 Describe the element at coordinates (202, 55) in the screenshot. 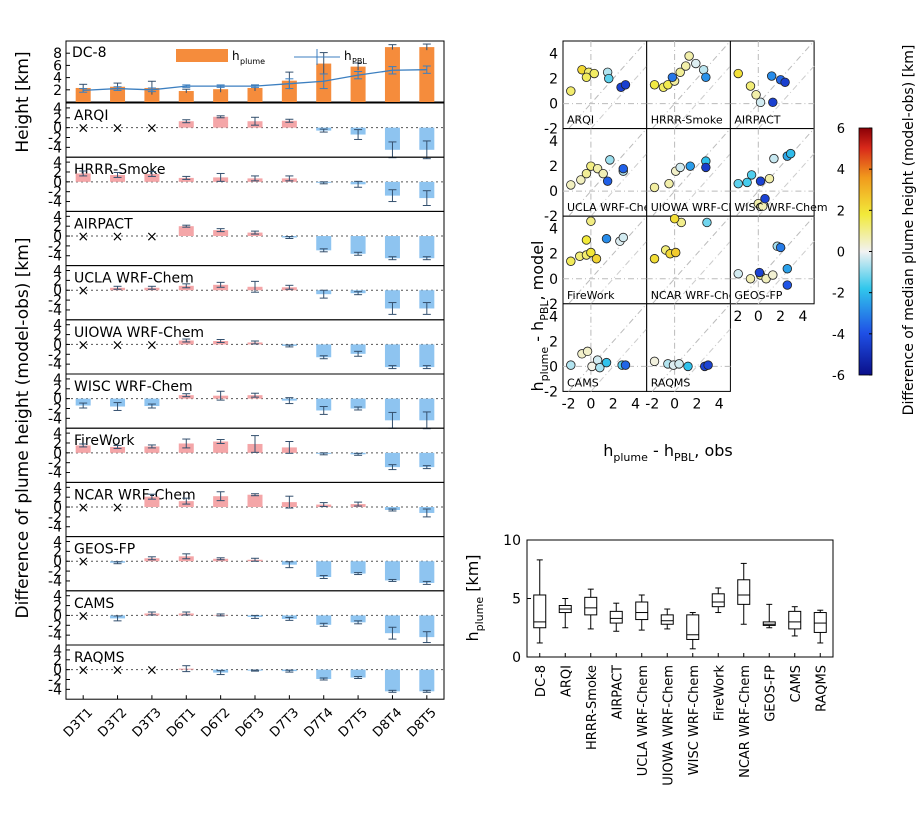

I see `legend-swatch-hplume` at that location.